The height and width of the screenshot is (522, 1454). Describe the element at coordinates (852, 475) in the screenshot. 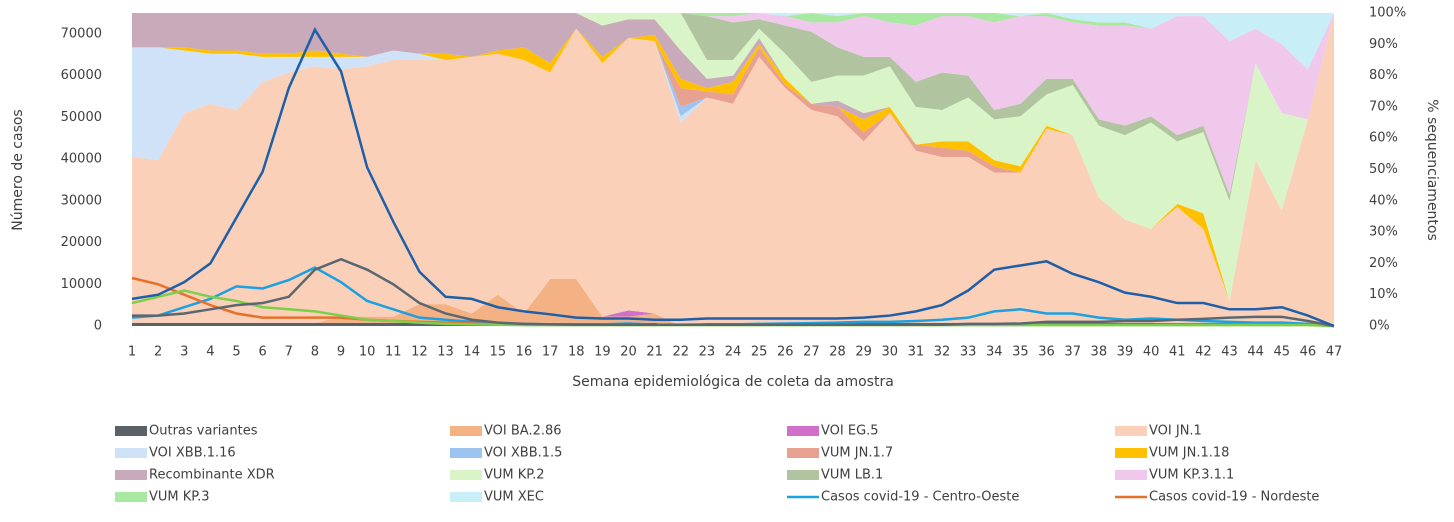

I see `legend-label: VUM LB.1` at that location.